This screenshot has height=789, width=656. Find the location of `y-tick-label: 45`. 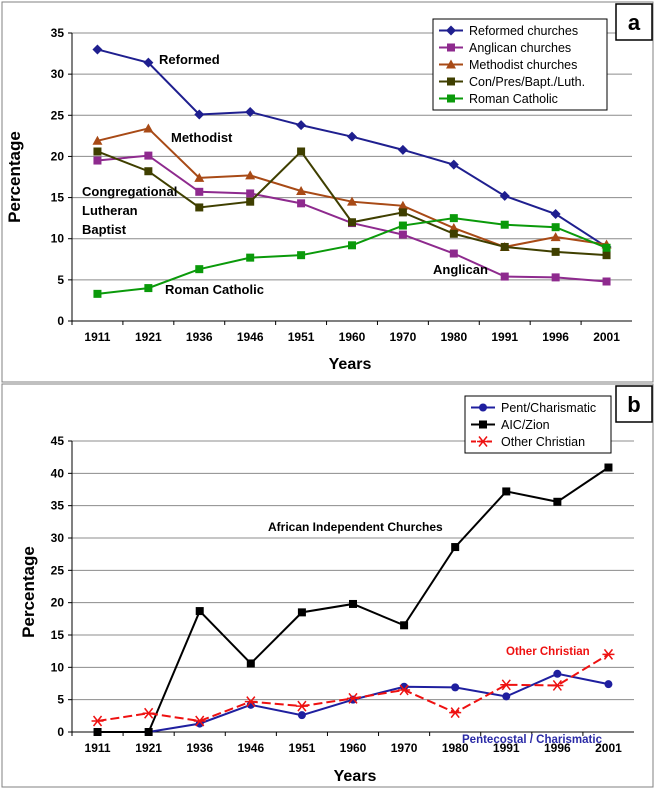

y-tick-label: 45 is located at coordinates (58, 441).